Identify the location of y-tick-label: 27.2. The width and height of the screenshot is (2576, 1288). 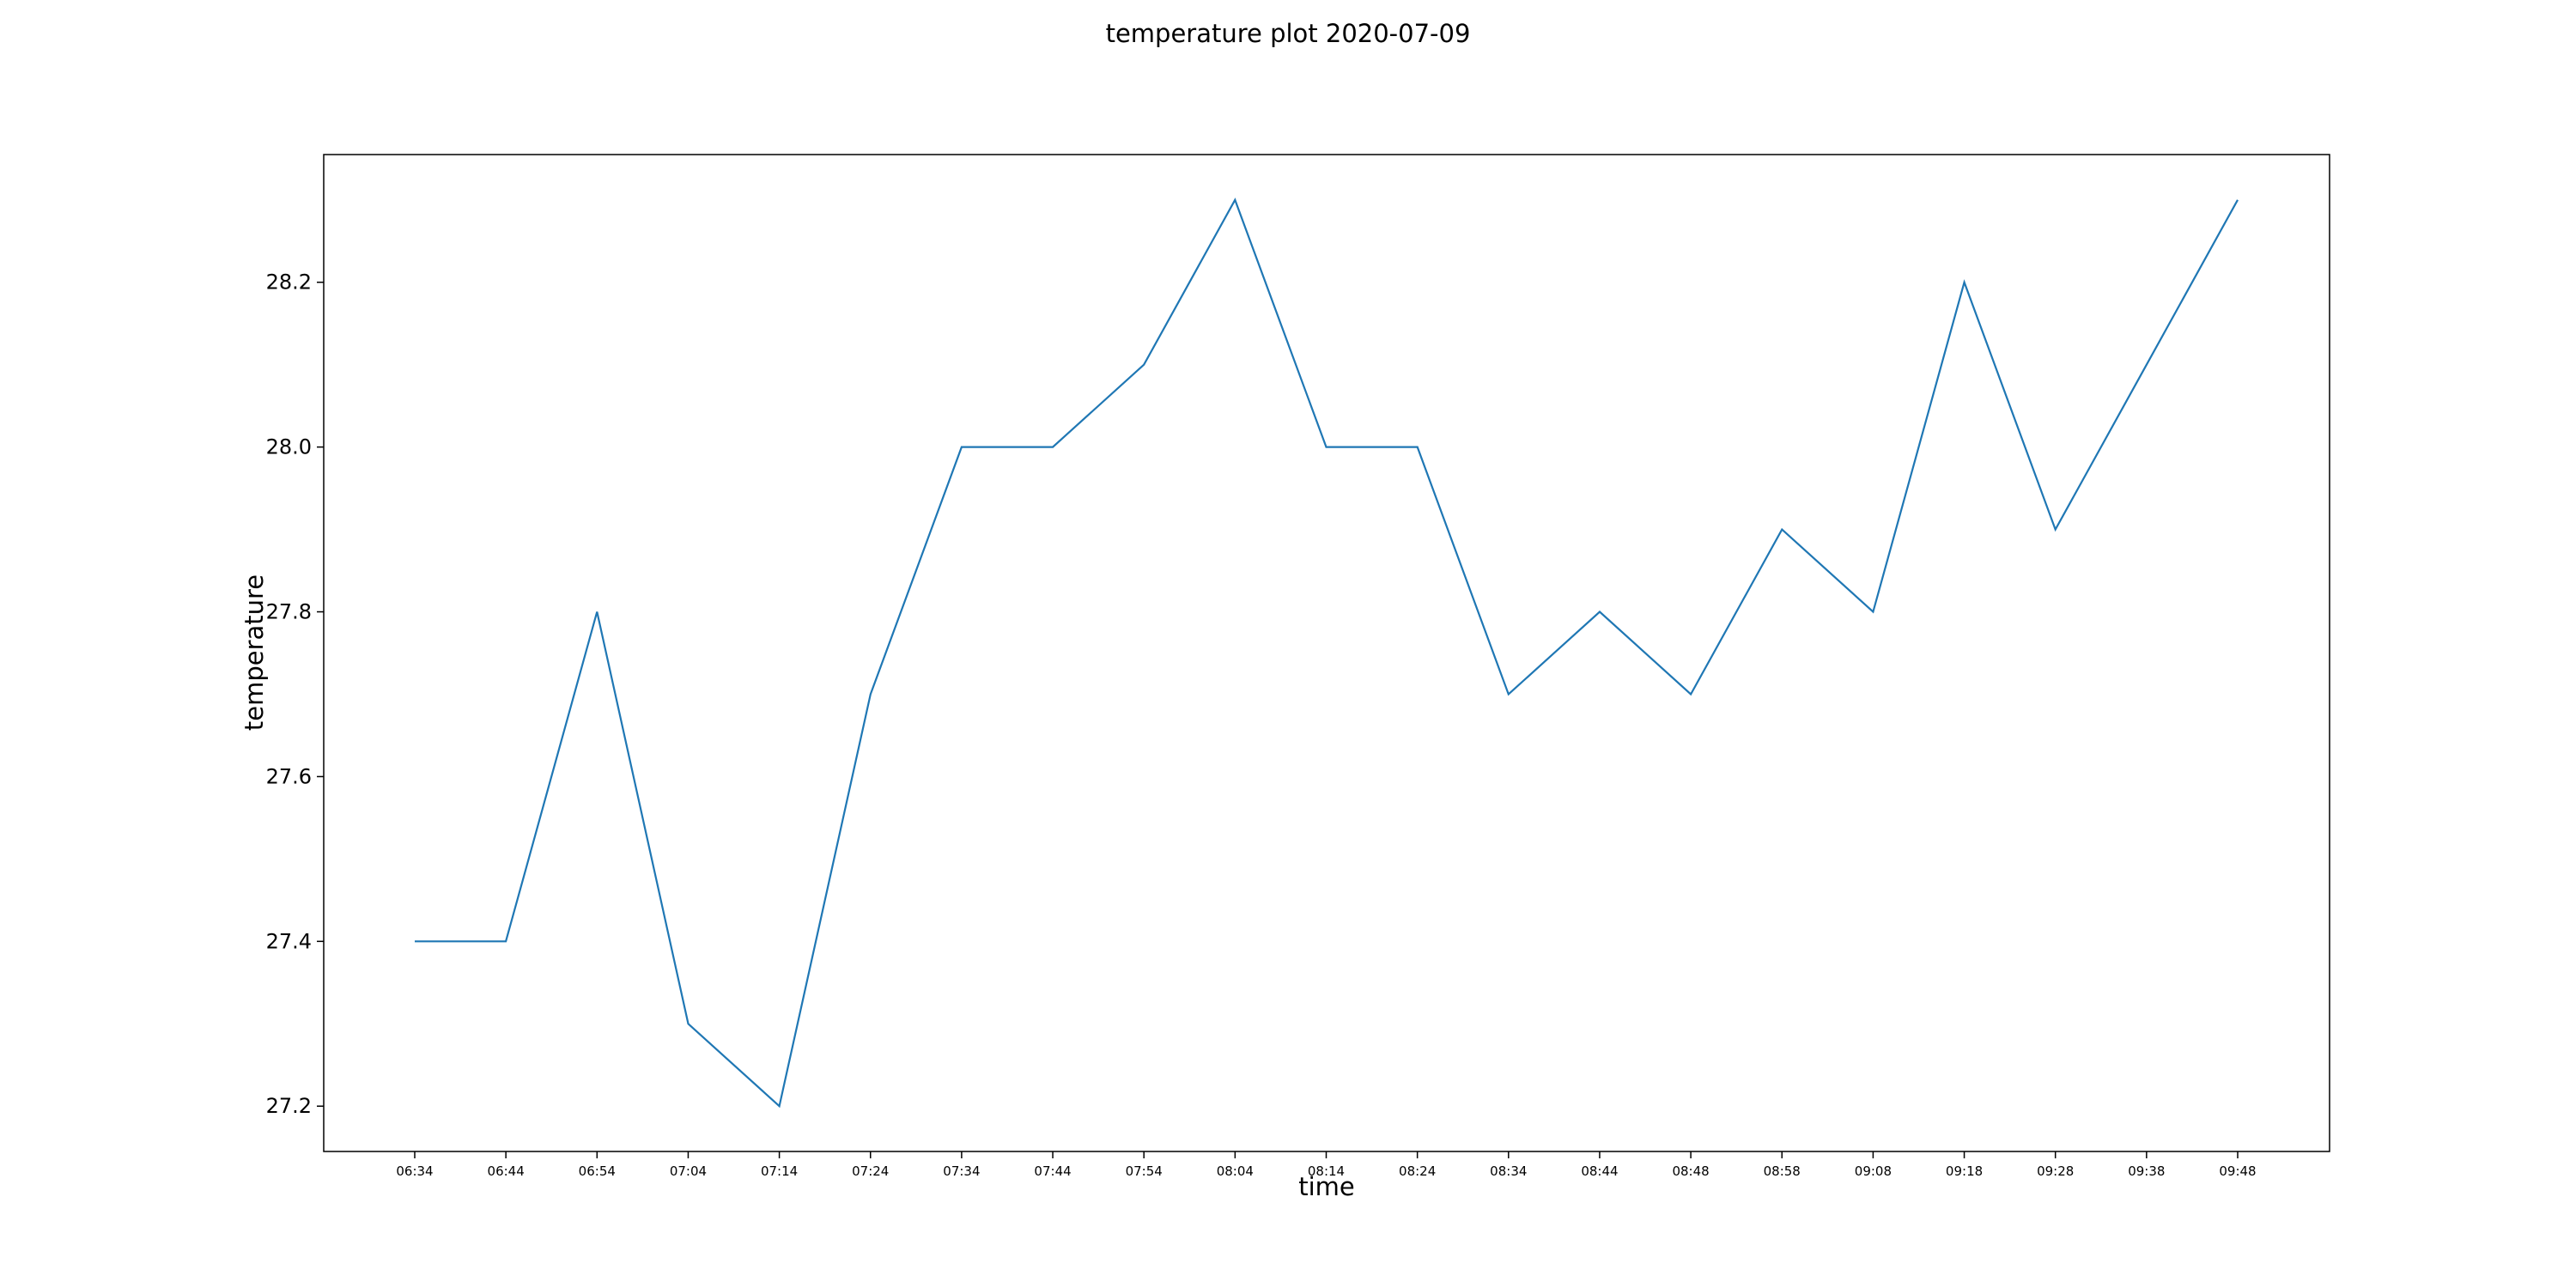
(289, 1106).